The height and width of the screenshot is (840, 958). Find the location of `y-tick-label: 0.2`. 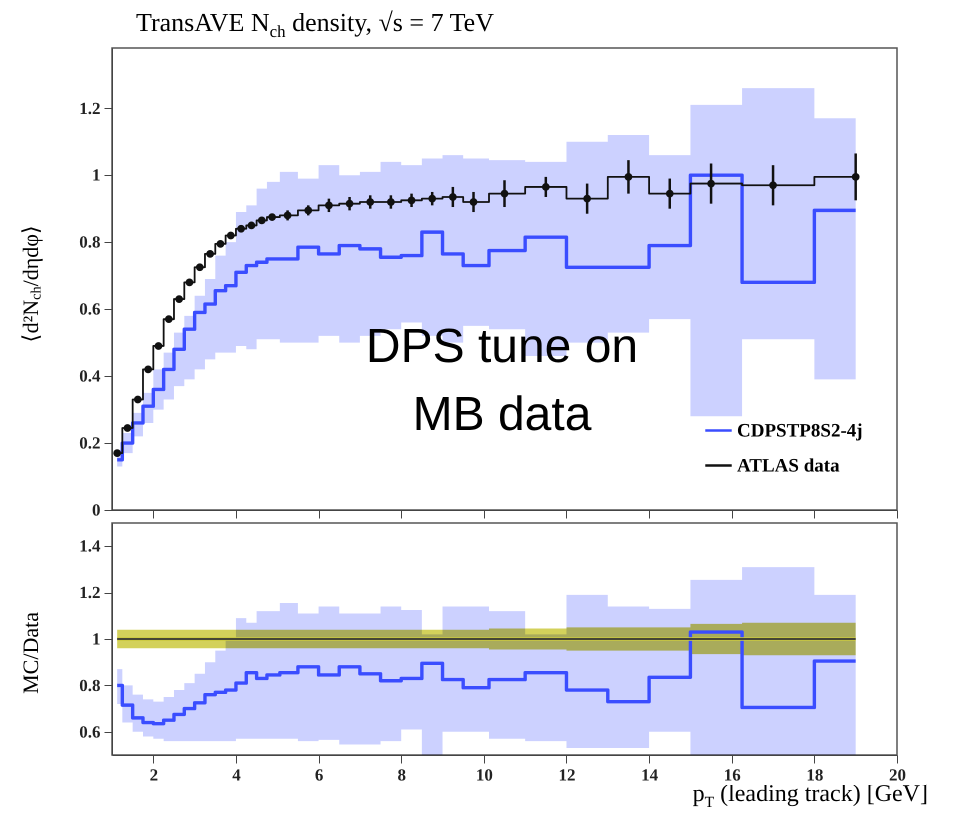

y-tick-label: 0.2 is located at coordinates (89, 443).